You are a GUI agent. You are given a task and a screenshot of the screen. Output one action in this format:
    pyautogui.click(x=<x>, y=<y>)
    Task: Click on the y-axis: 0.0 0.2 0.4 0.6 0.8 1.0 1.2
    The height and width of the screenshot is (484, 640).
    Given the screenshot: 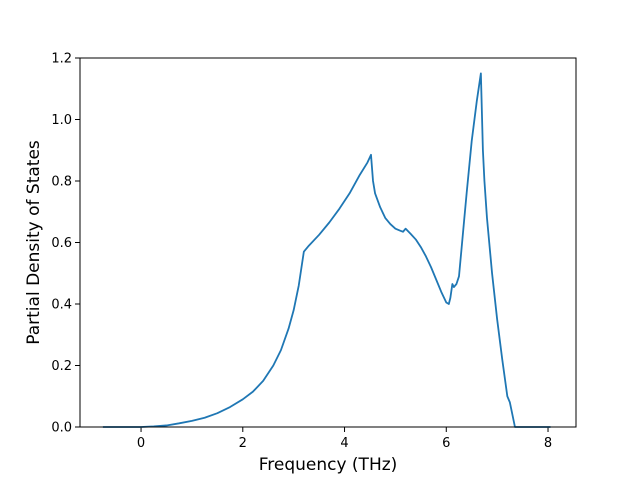 What is the action you would take?
    pyautogui.click(x=65, y=244)
    